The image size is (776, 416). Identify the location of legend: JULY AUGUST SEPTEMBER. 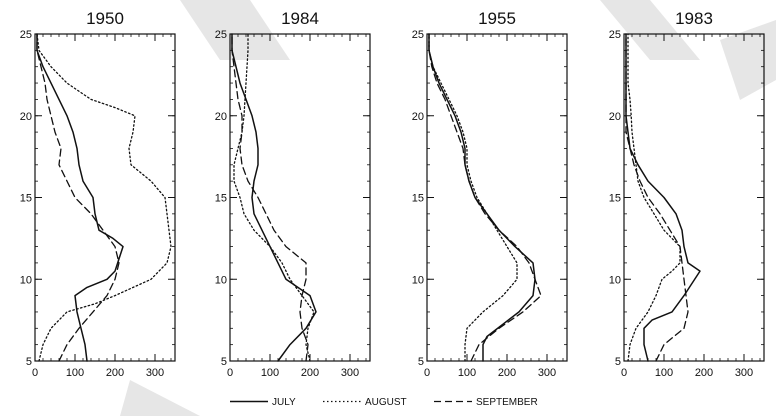
(384, 402).